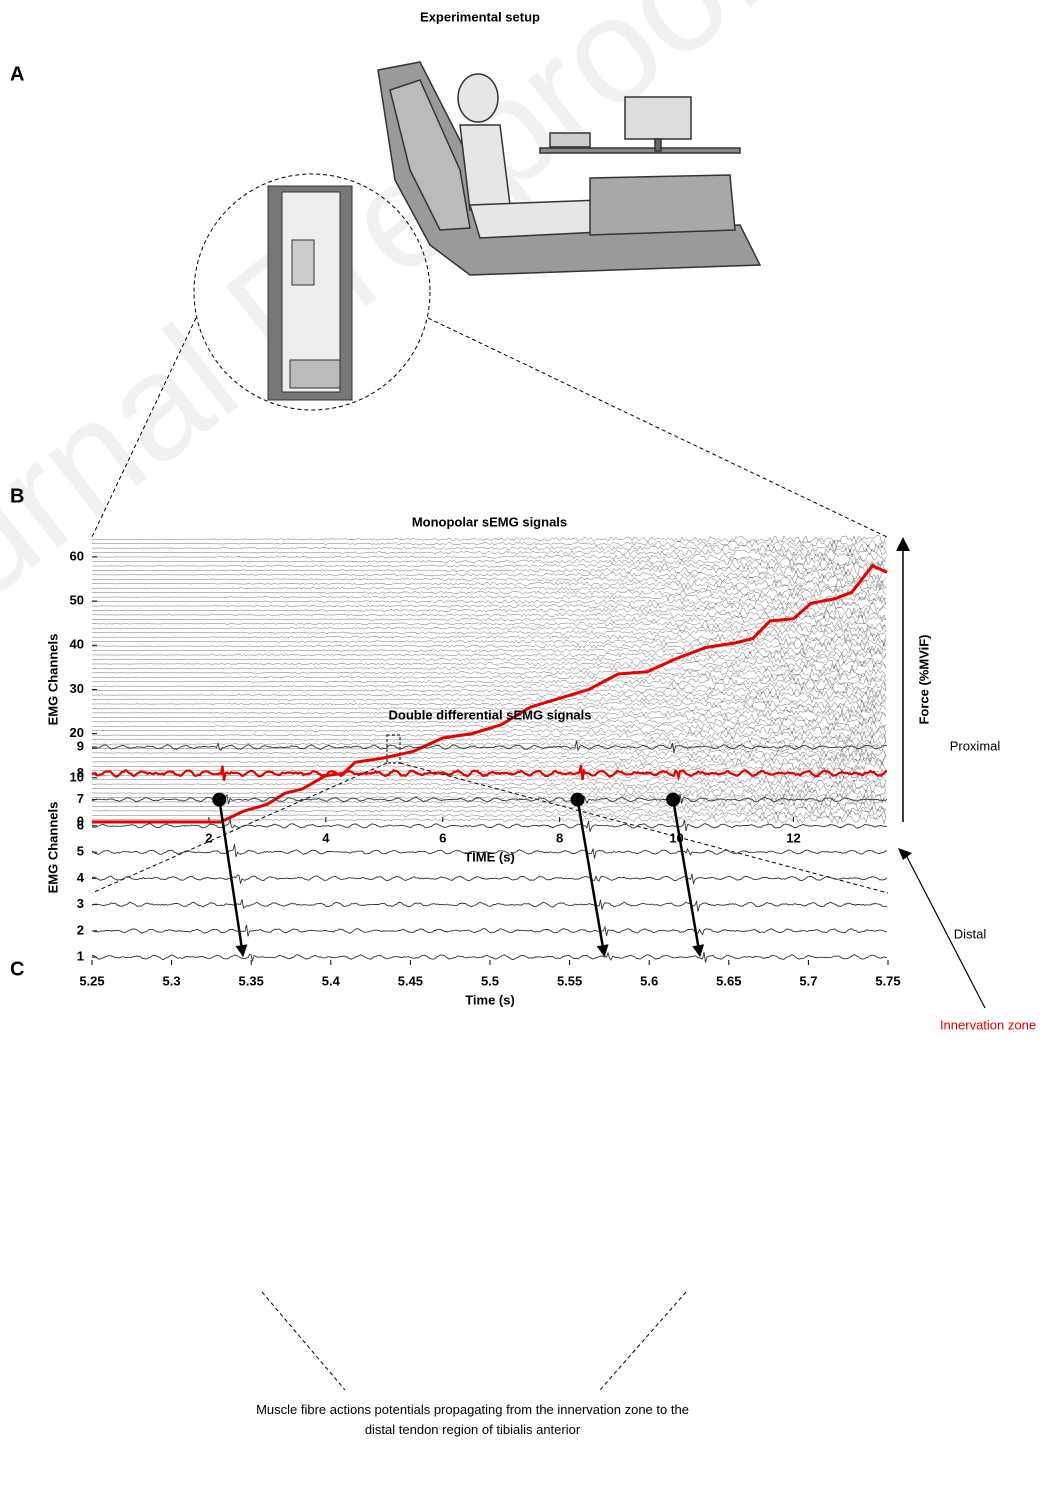 The image size is (1060, 1491). I want to click on leg-inset, so click(310, 293).